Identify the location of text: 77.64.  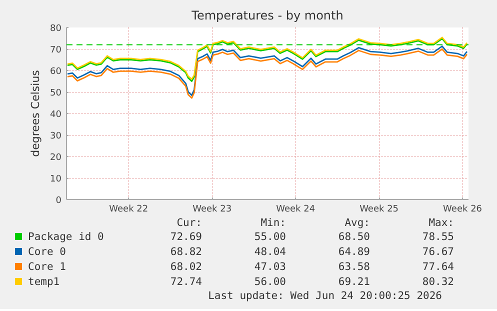
(437, 267).